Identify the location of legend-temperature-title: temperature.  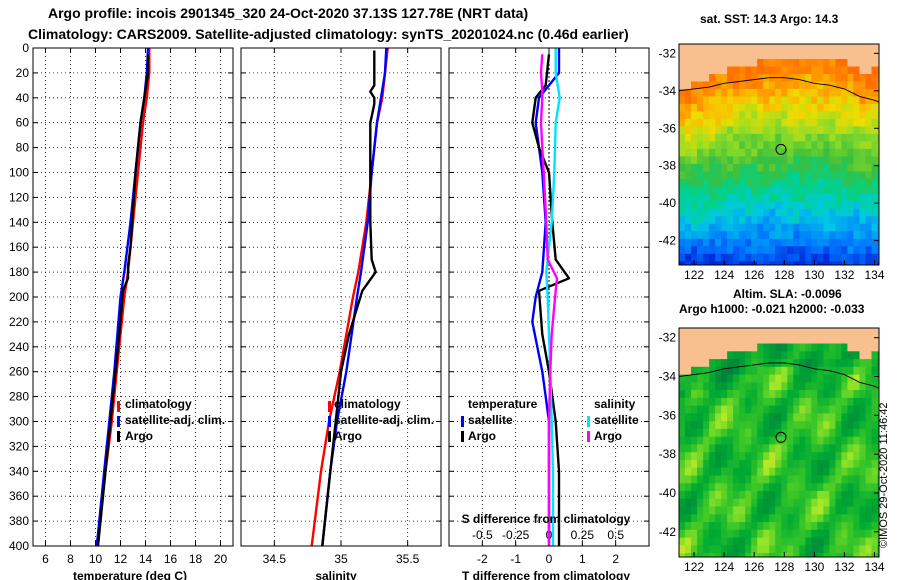
(503, 404).